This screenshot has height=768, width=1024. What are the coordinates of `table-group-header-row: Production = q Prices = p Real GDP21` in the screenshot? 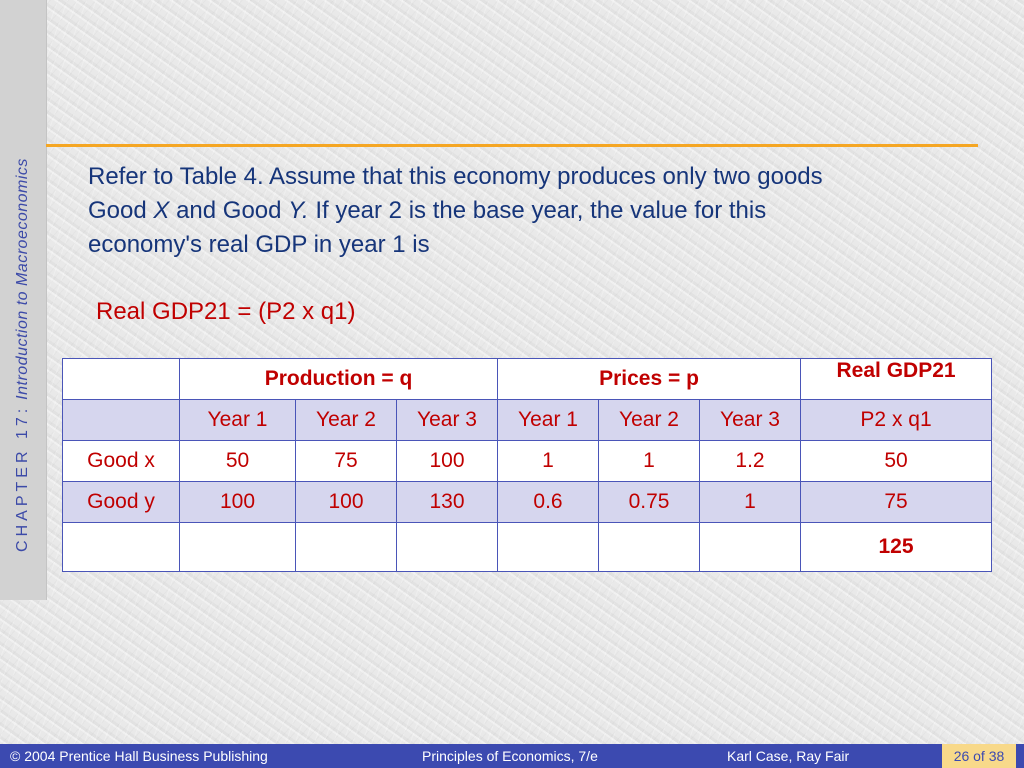 It's located at (527, 379).